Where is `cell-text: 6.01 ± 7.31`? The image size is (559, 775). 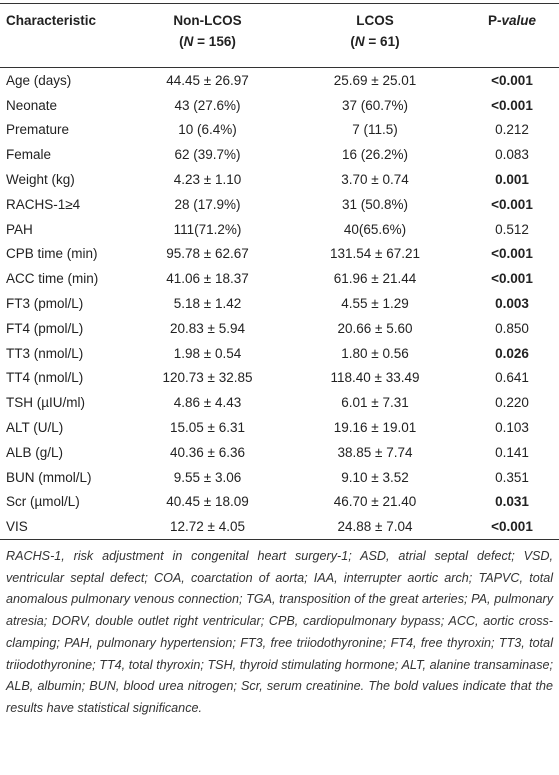
cell-text: 6.01 ± 7.31 is located at coordinates (375, 403).